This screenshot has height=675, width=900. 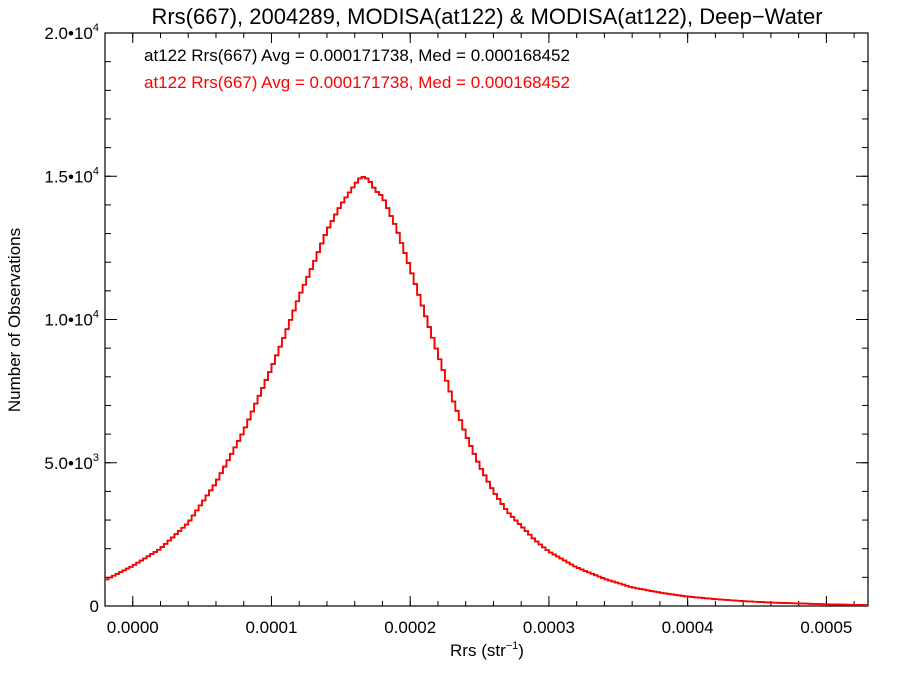 I want to click on y-tick-mantissa: 1.5•10, so click(x=68, y=176).